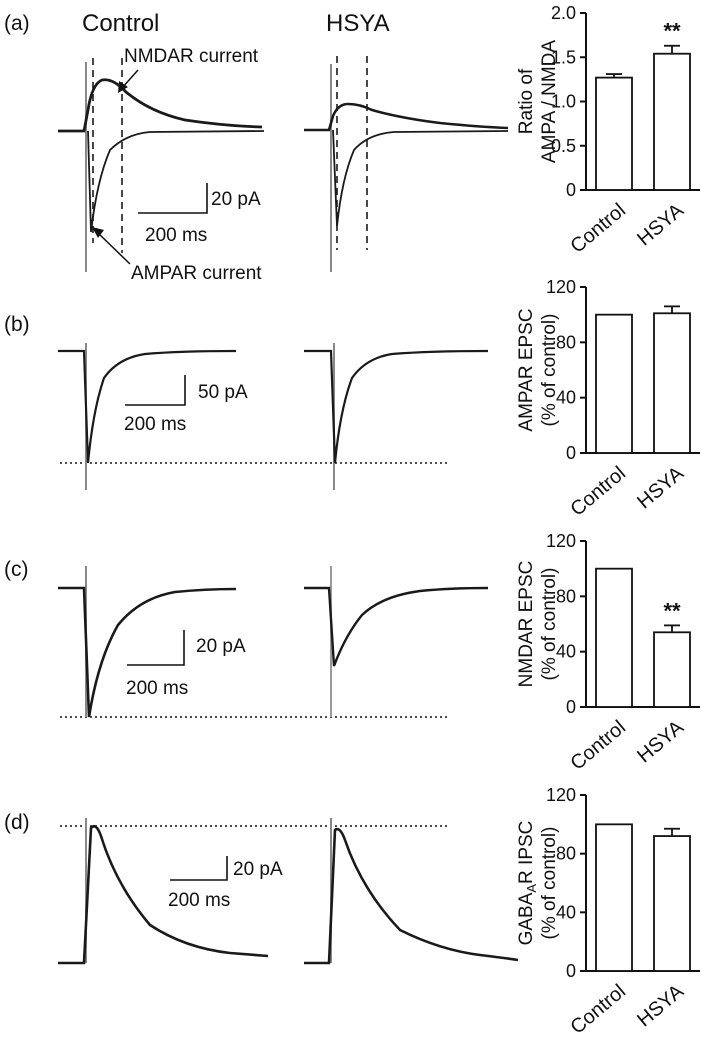  I want to click on panel-d: (d) 20 pA 200 ms, so click(261, 888).